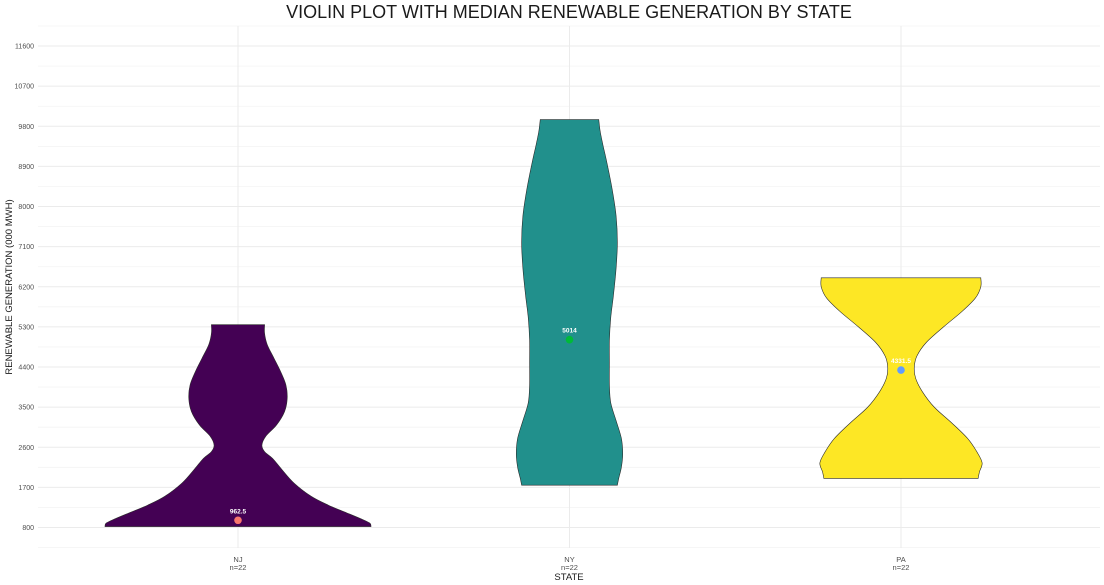  What do you see at coordinates (26, 408) in the screenshot?
I see `y-tick-label: 3500` at bounding box center [26, 408].